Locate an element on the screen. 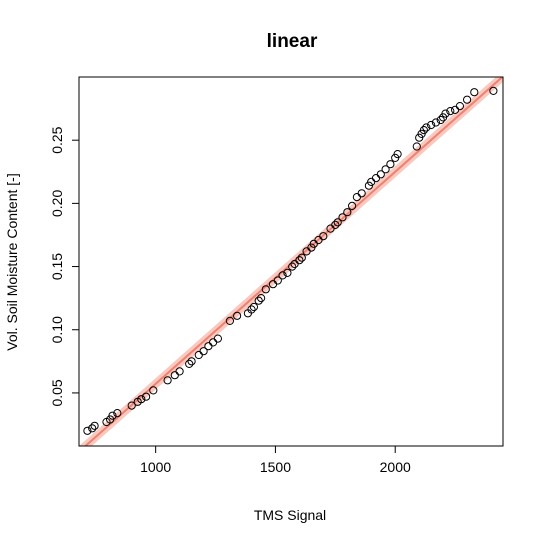 The image size is (544, 544). x-tick-label: 1000 is located at coordinates (155, 467).